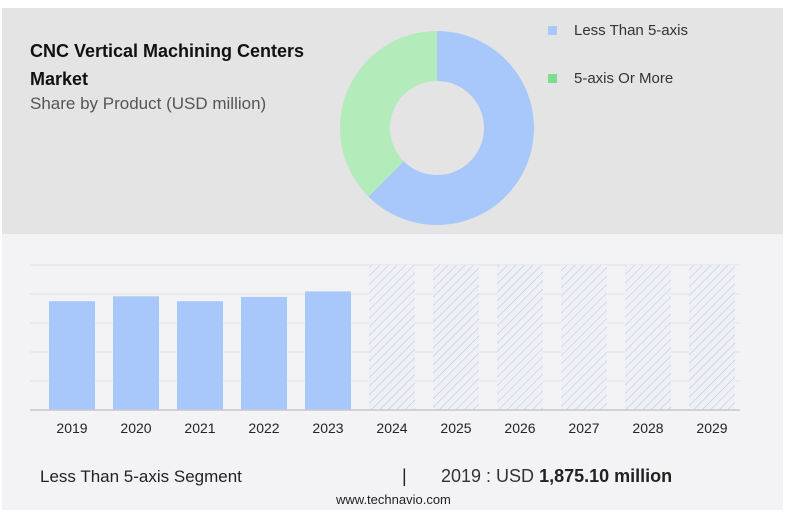 The height and width of the screenshot is (523, 801). I want to click on forecast-bar-2028, so click(648, 337).